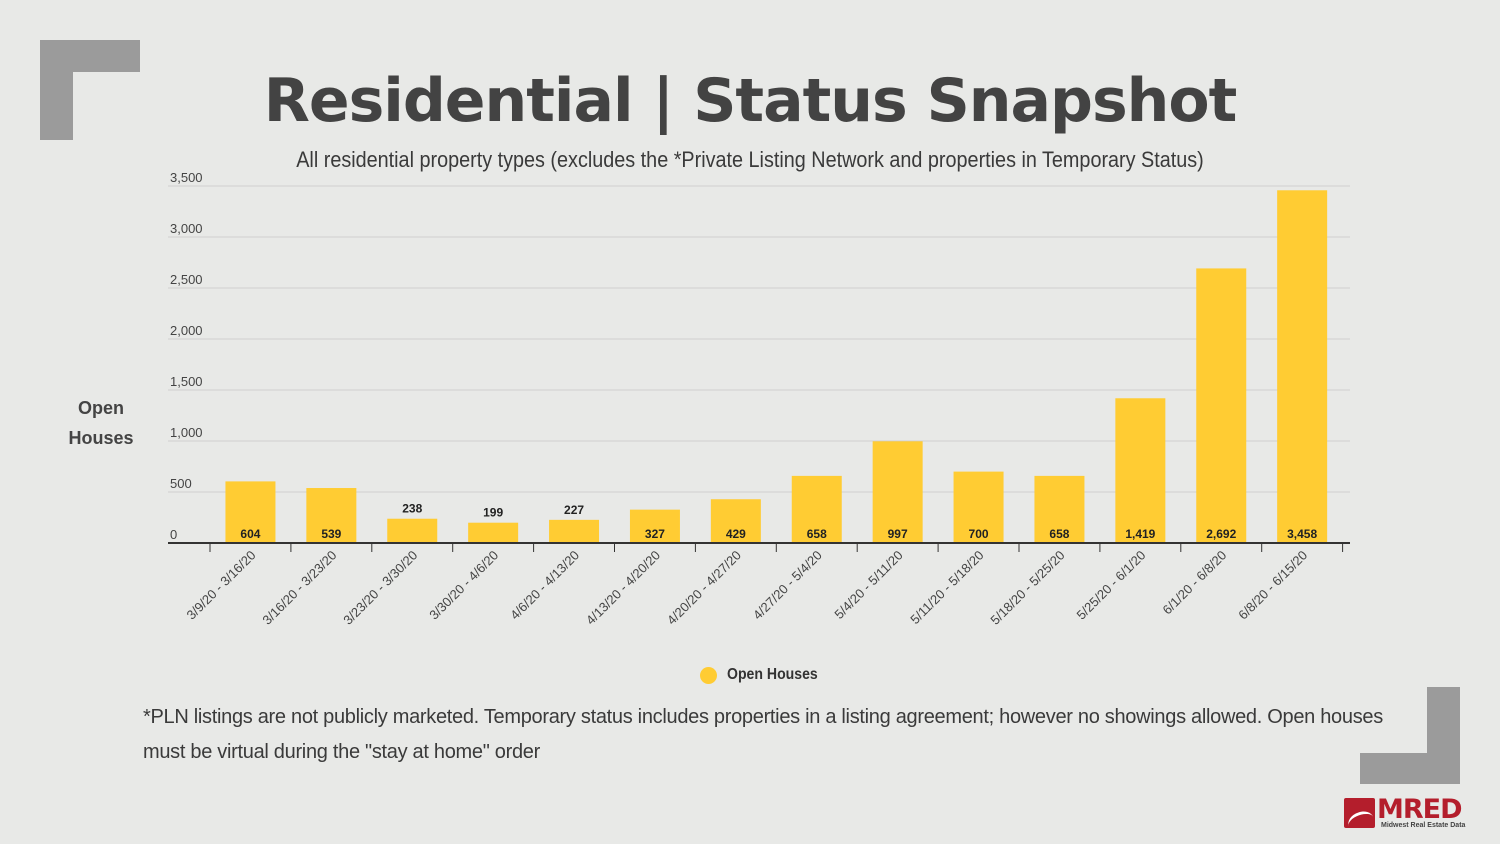 Image resolution: width=1500 pixels, height=844 pixels. What do you see at coordinates (186, 330) in the screenshot?
I see `y-tick-label: 2,000` at bounding box center [186, 330].